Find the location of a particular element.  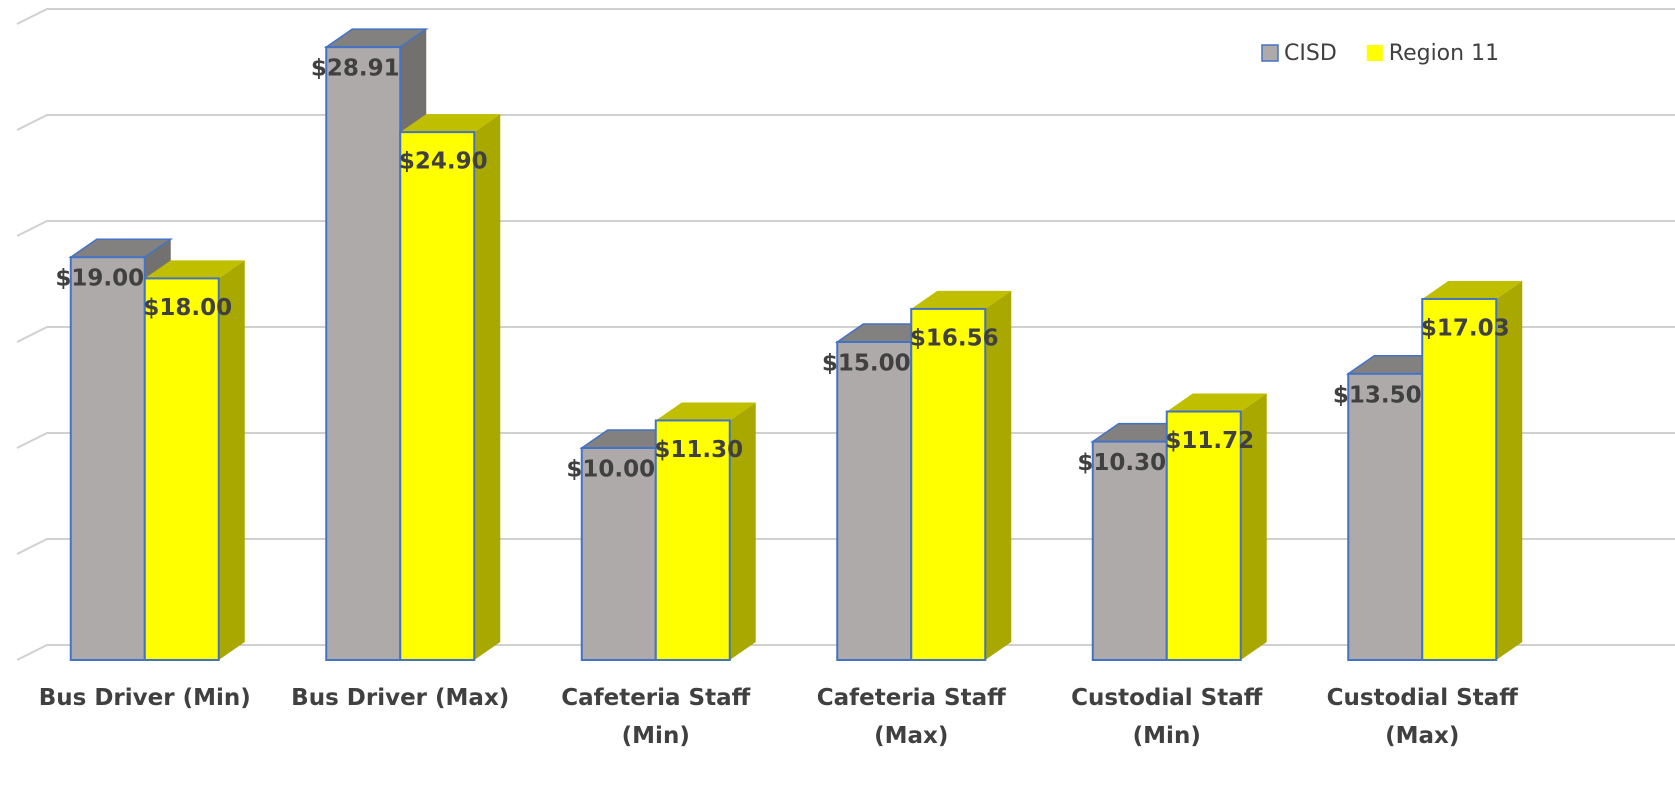

data-label: $16.56 is located at coordinates (954, 338).